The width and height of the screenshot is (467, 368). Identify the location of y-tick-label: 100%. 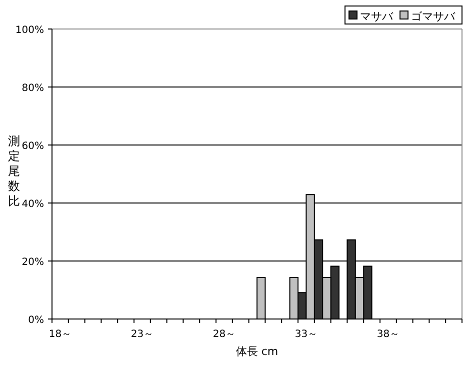
(29, 30).